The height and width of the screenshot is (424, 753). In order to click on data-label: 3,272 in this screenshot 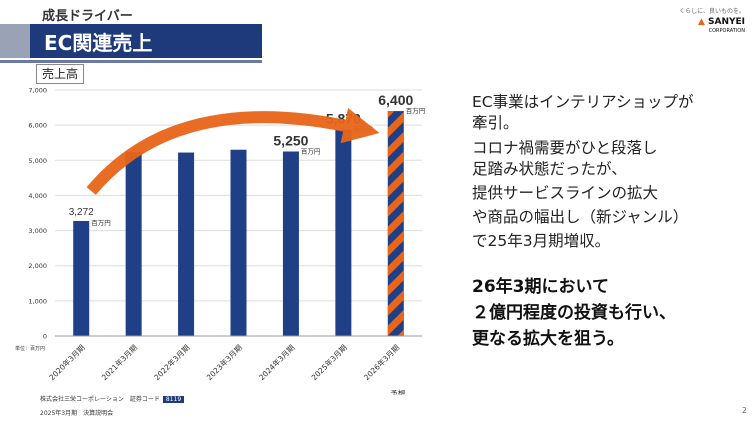, I will do `click(81, 212)`.